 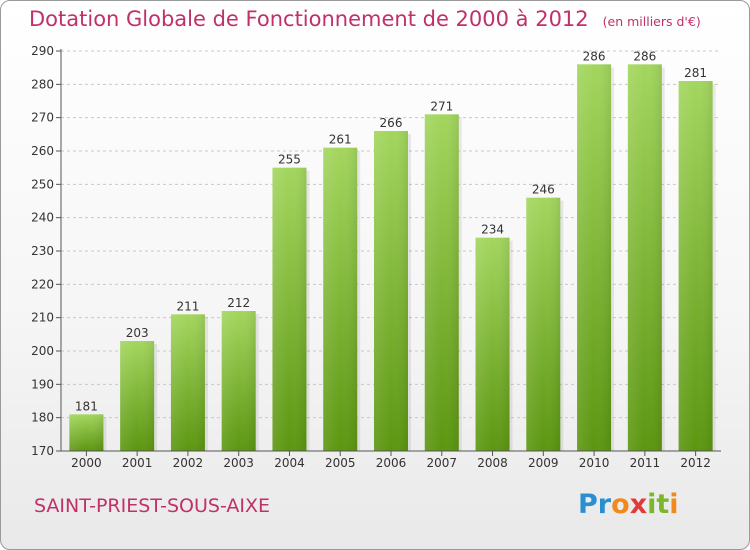 I want to click on logo-letter: r, so click(x=604, y=504).